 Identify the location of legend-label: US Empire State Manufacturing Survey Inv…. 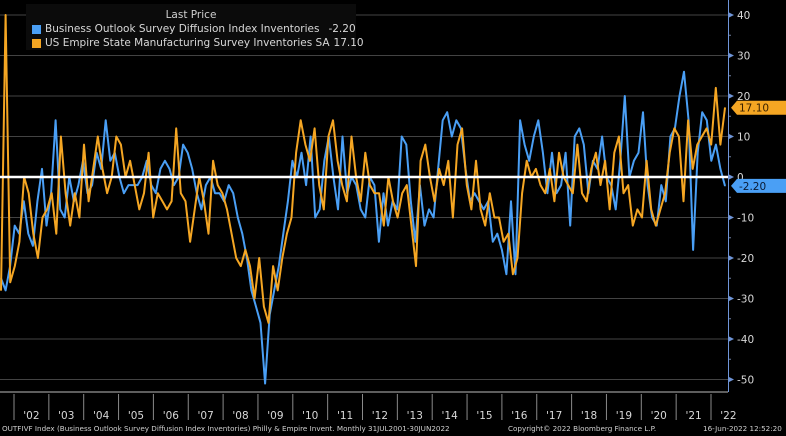
(187, 43).